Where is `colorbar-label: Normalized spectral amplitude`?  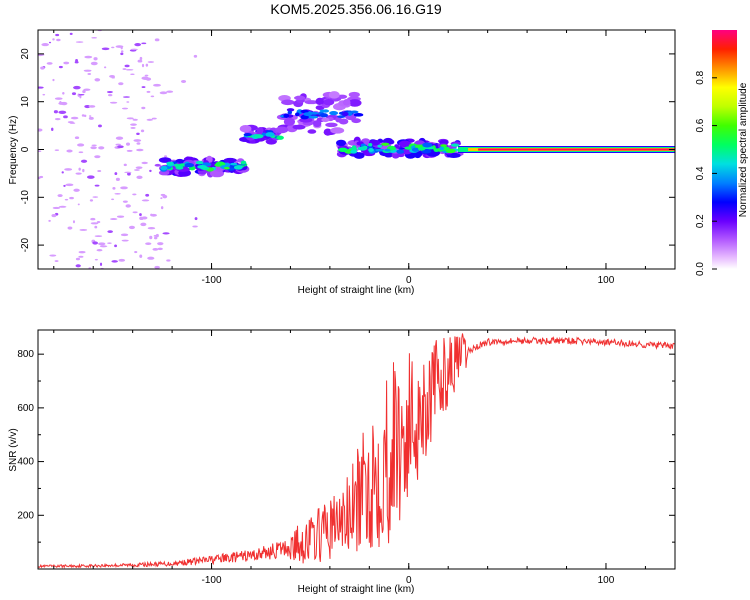
colorbar-label: Normalized spectral amplitude is located at coordinates (743, 149).